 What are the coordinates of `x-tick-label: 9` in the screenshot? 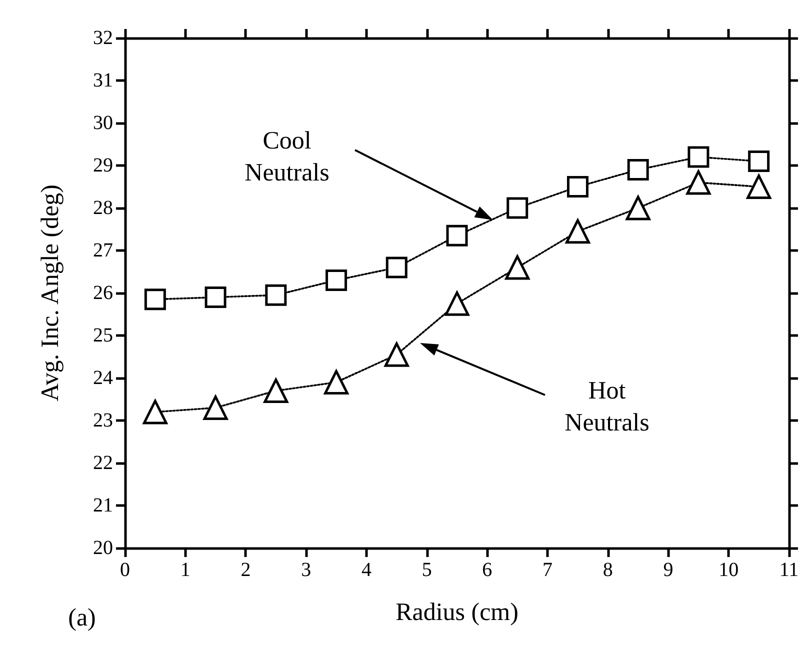 It's located at (668, 570).